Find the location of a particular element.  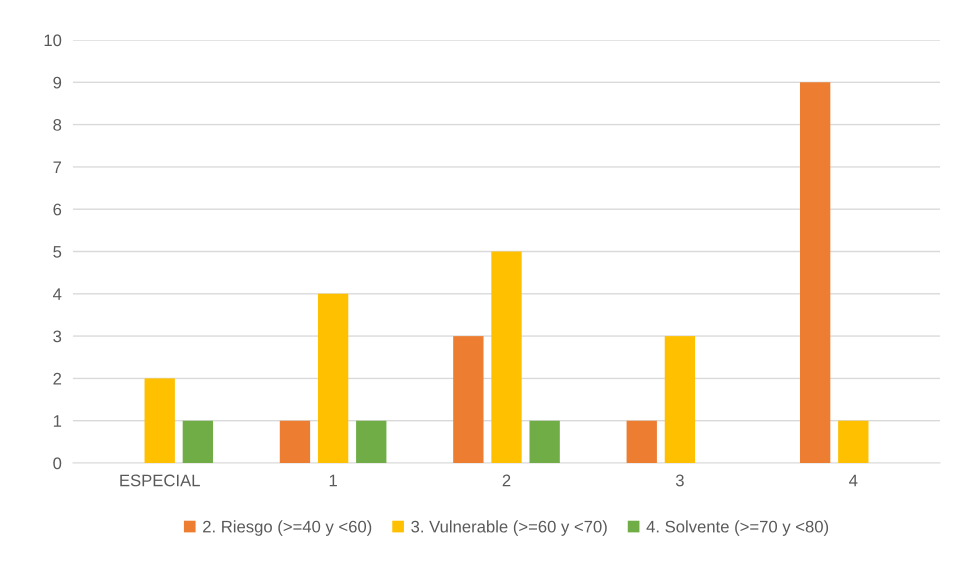

x-tick-label: 4 is located at coordinates (853, 480).